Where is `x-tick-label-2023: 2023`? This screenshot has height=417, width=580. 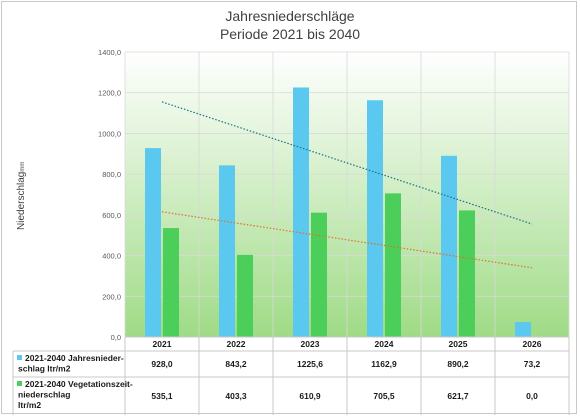 x-tick-label-2023: 2023 is located at coordinates (310, 344).